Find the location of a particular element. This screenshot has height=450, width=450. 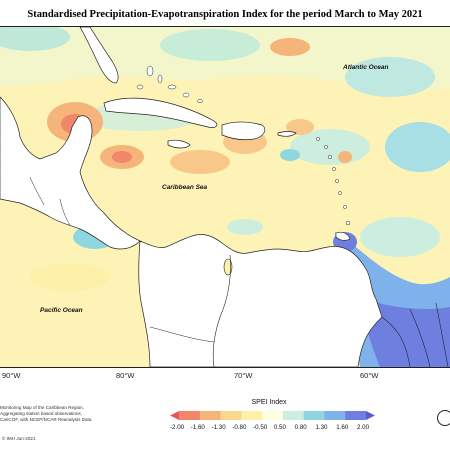

longitude-label-90w: 90°W is located at coordinates (11, 375).